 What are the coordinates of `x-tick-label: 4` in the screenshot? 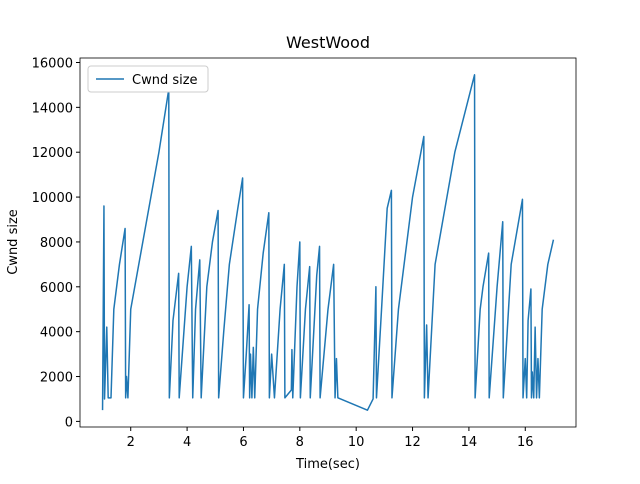 It's located at (187, 442).